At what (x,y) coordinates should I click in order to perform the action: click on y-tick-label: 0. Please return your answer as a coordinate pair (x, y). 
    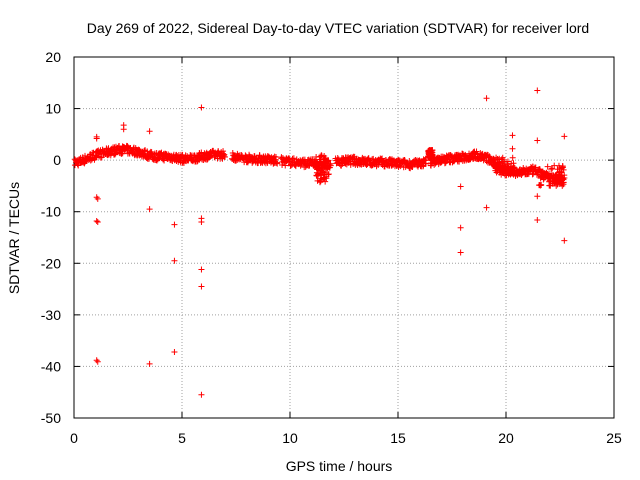
    Looking at the image, I should click on (57, 160).